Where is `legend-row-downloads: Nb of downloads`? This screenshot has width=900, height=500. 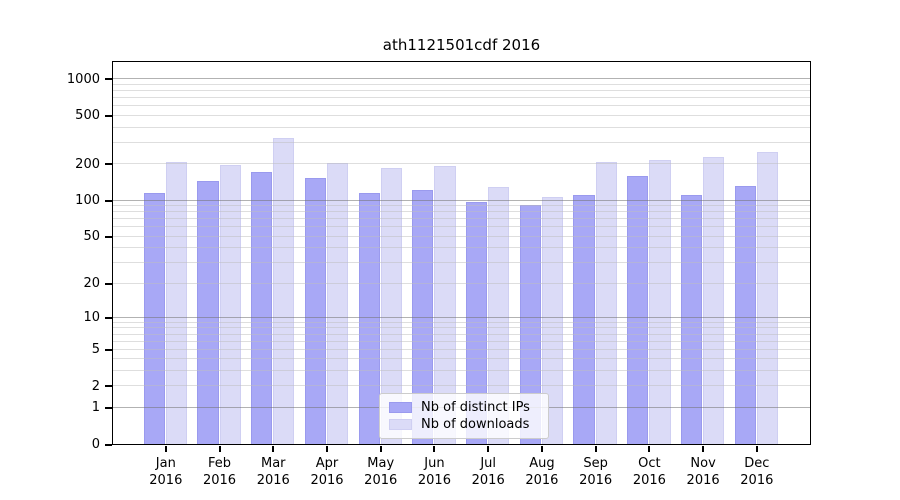
legend-row-downloads: Nb of downloads is located at coordinates (464, 424).